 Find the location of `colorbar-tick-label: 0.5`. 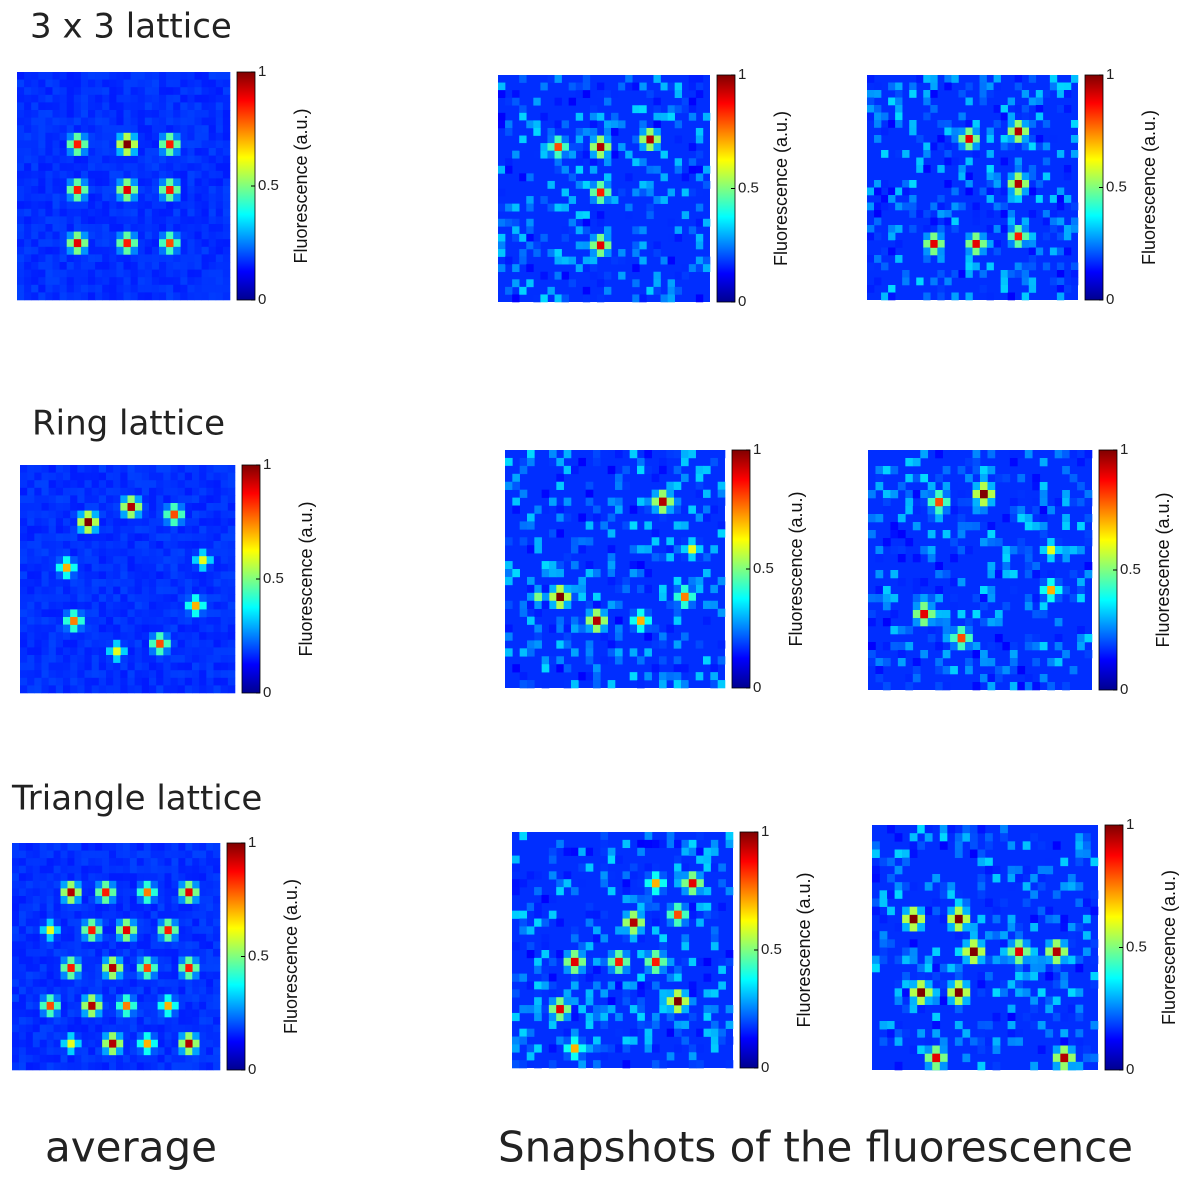

colorbar-tick-label: 0.5 is located at coordinates (1116, 186).